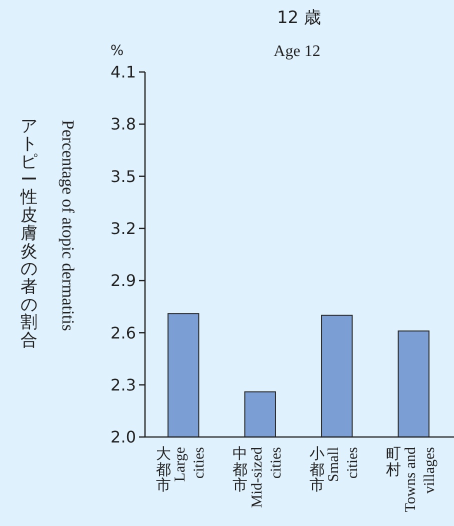 This screenshot has height=526, width=454. I want to click on y-tick-label: 3.2, so click(123, 228).